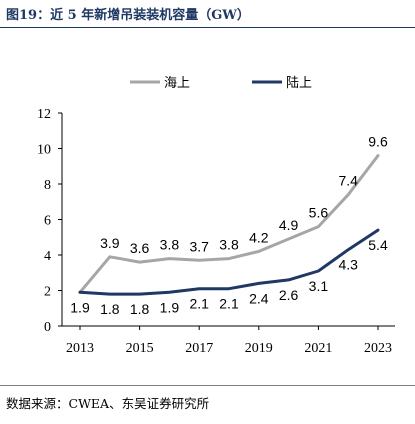 The height and width of the screenshot is (424, 415). What do you see at coordinates (319, 286) in the screenshot?
I see `data-label: 3.1` at bounding box center [319, 286].